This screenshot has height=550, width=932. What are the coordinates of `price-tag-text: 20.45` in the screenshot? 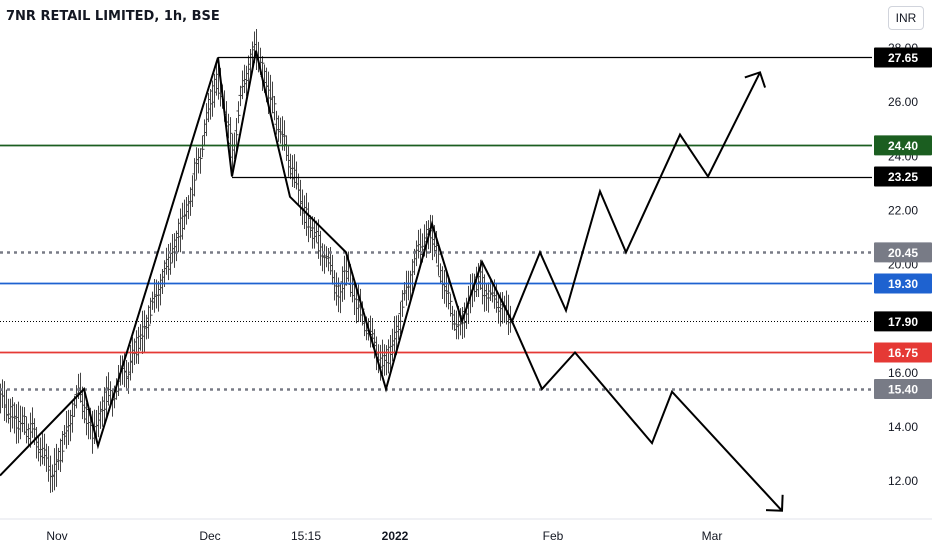 It's located at (903, 253).